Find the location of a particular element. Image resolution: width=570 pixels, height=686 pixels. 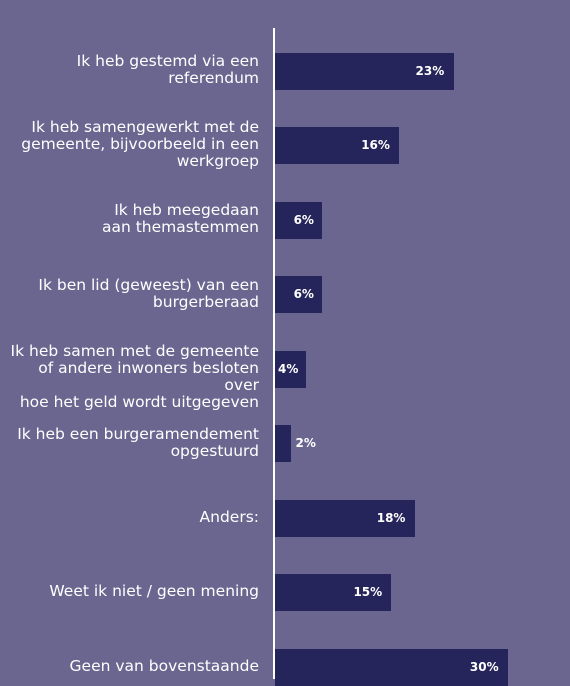

bar-value-label: 4% is located at coordinates (288, 368).